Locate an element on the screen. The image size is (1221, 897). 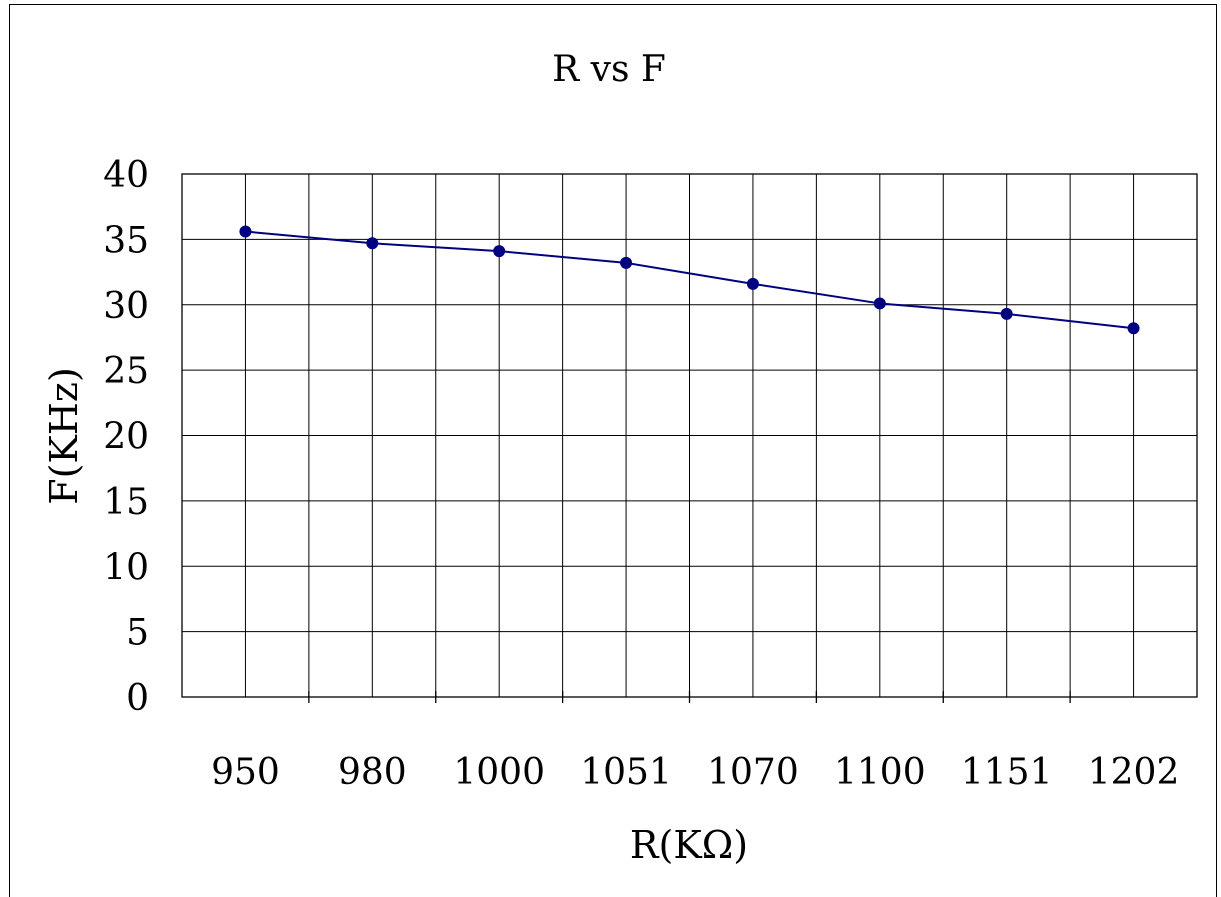
y-tick-label: 30 is located at coordinates (126, 306).